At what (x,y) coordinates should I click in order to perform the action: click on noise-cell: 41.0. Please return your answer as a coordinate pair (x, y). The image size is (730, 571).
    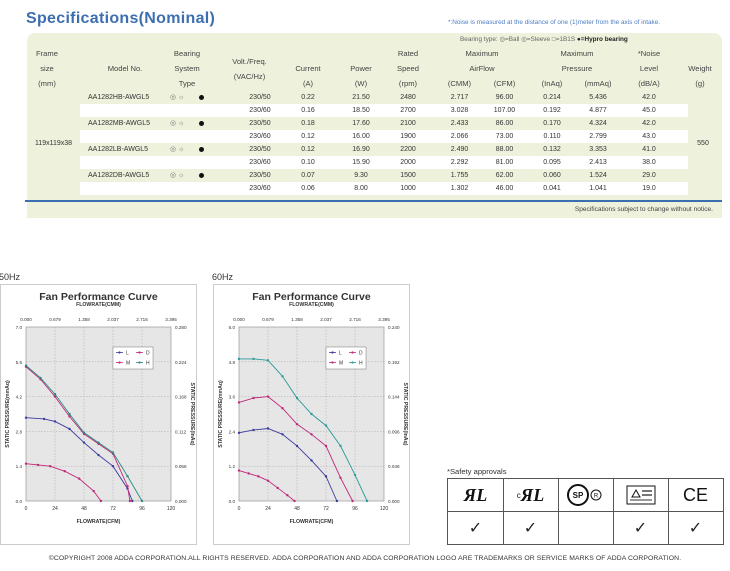
    Looking at the image, I should click on (649, 149).